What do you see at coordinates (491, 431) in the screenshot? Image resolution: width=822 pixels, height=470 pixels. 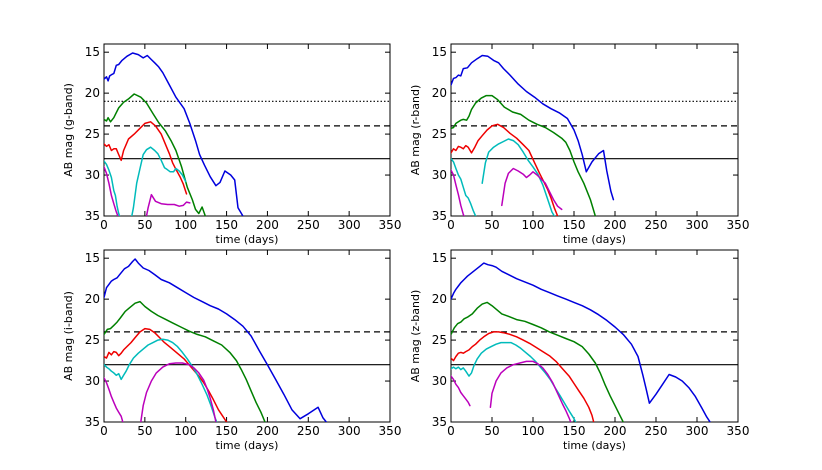 I see `x-tick-label-z-band: 50` at bounding box center [491, 431].